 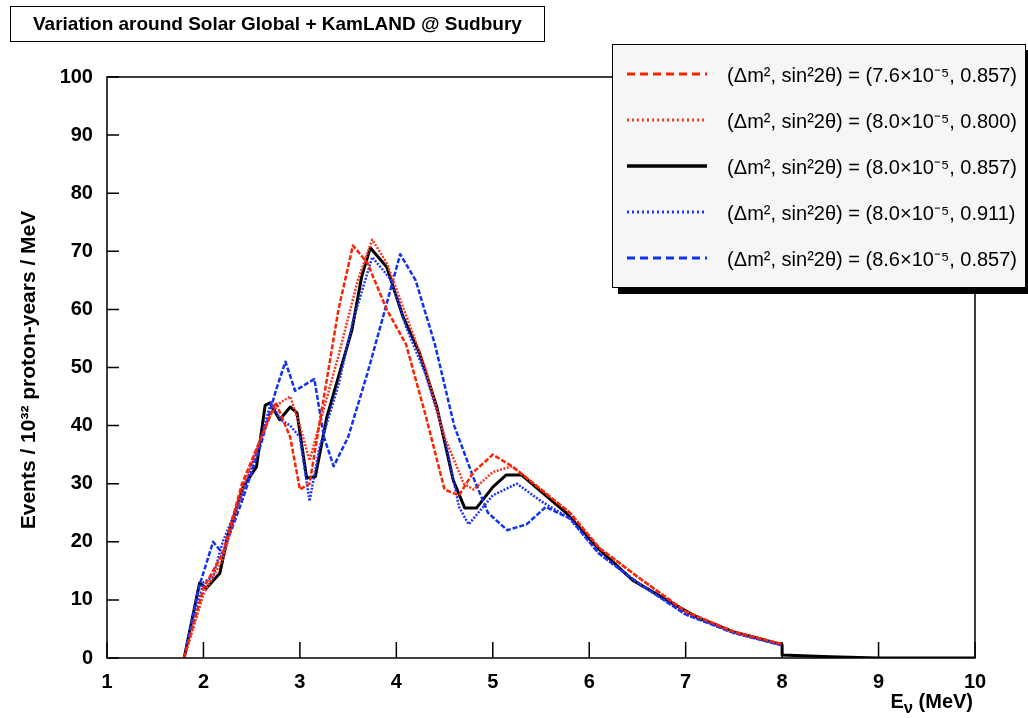 I want to click on legend-label: (Δm², sin²2θ) = (8.0×10⁻⁵, 0.857), so click(x=872, y=167).